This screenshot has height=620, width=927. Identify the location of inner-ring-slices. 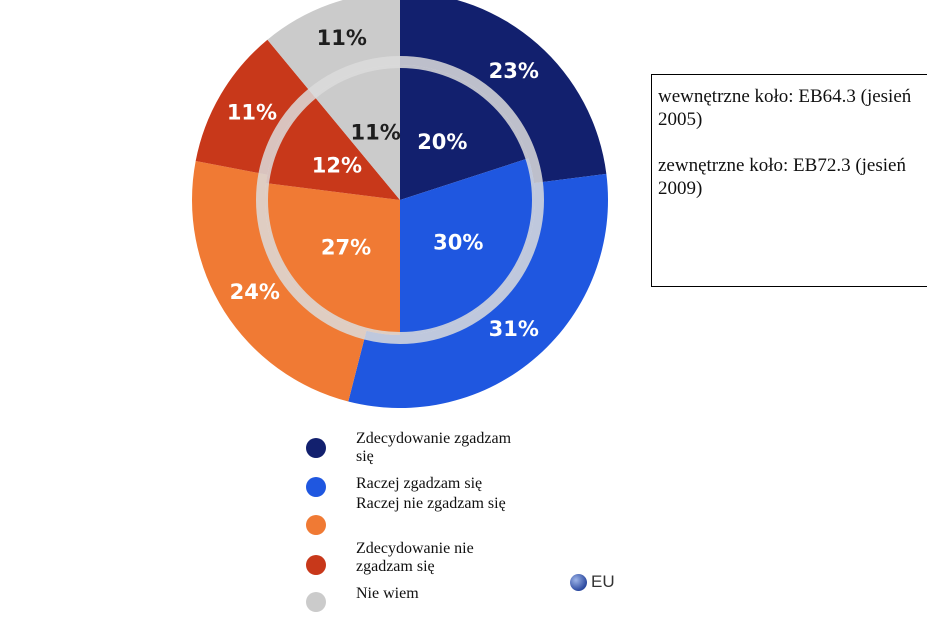
(400, 200).